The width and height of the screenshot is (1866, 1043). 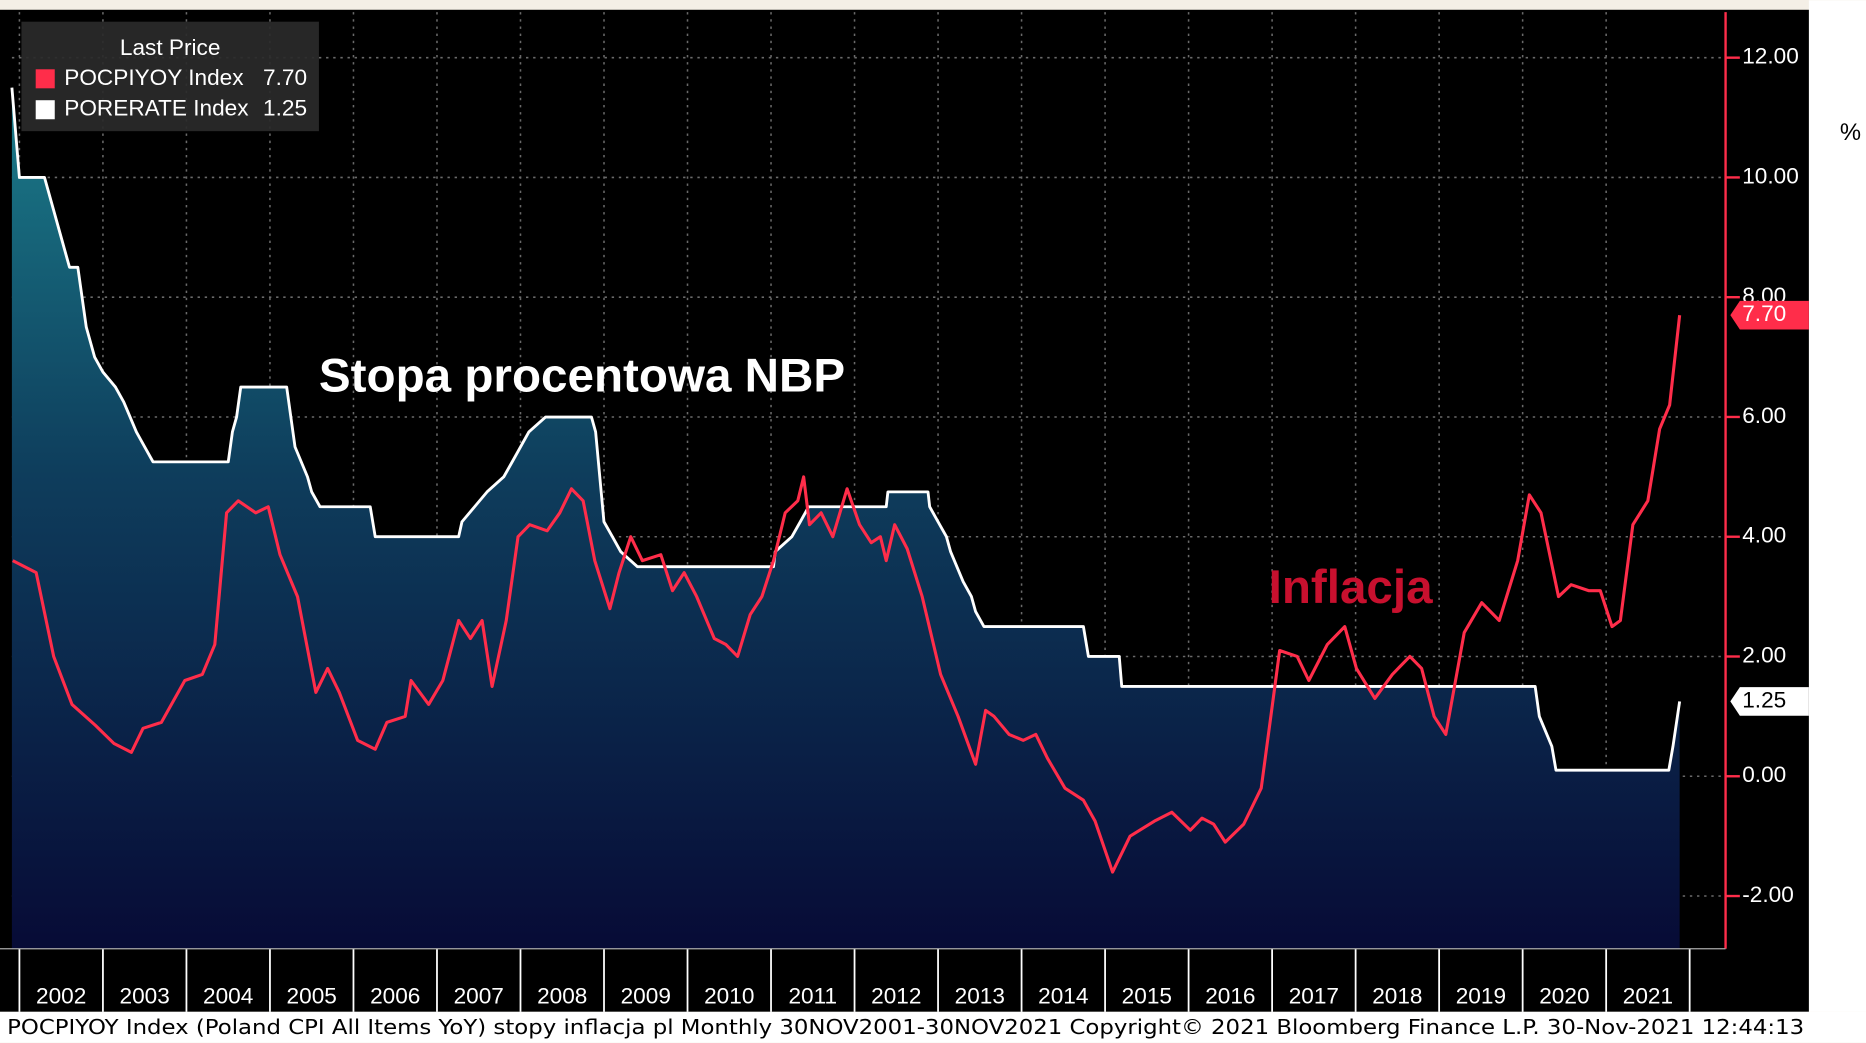 I want to click on annotation: Inflacja, so click(x=1351, y=587).